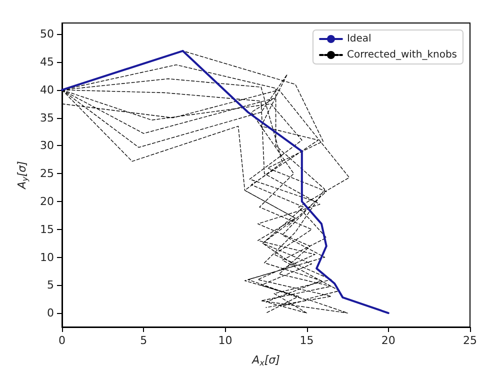 This screenshot has height=388, width=503. What do you see at coordinates (388, 340) in the screenshot?
I see `x-tick-label: 20` at bounding box center [388, 340].